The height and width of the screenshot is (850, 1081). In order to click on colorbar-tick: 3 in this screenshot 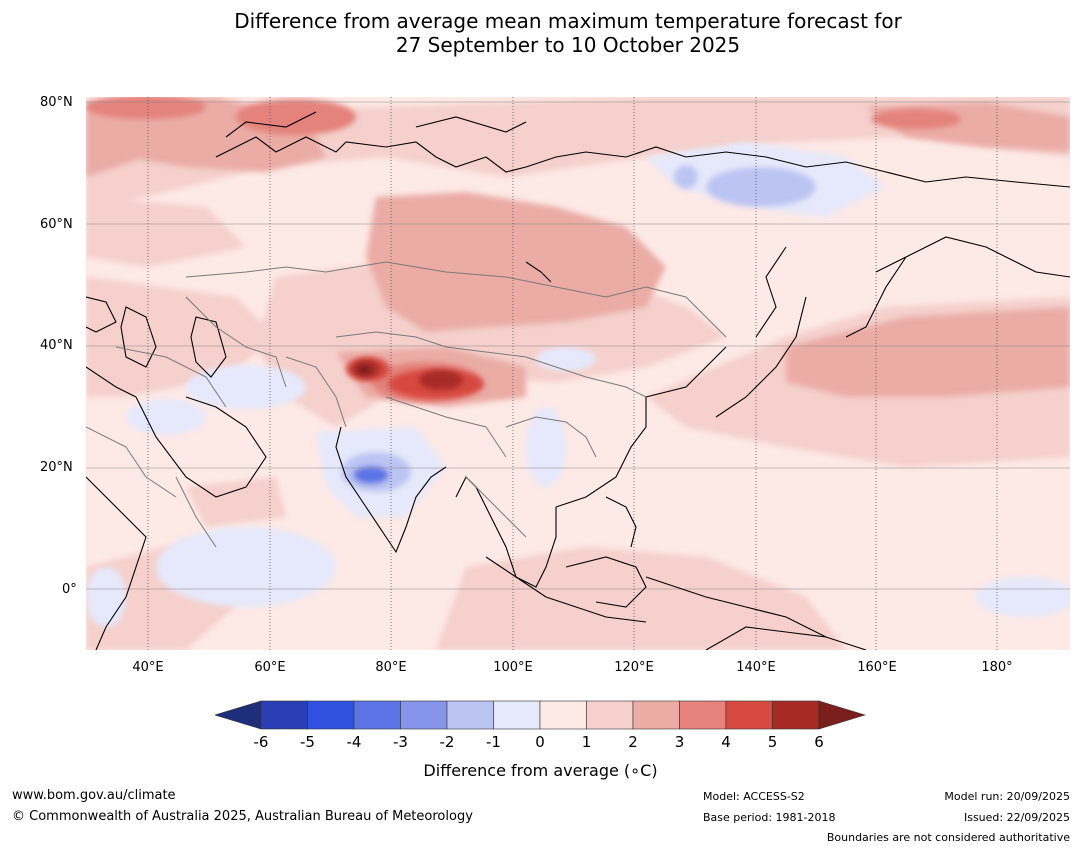, I will do `click(679, 742)`.